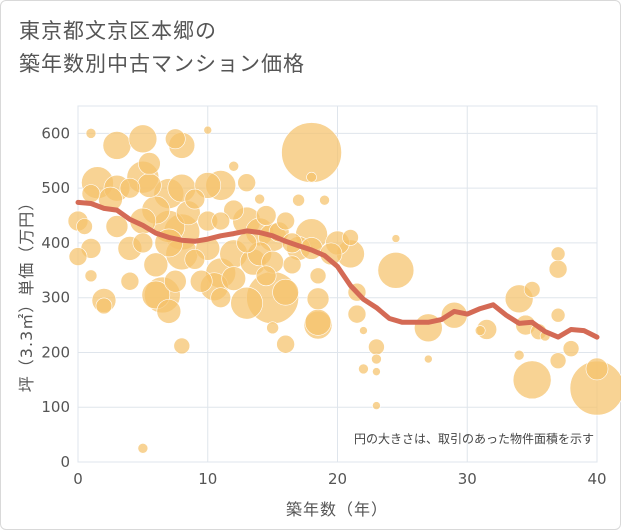 This screenshot has height=530, width=621. I want to click on y-tick-label: 200, so click(55, 352).